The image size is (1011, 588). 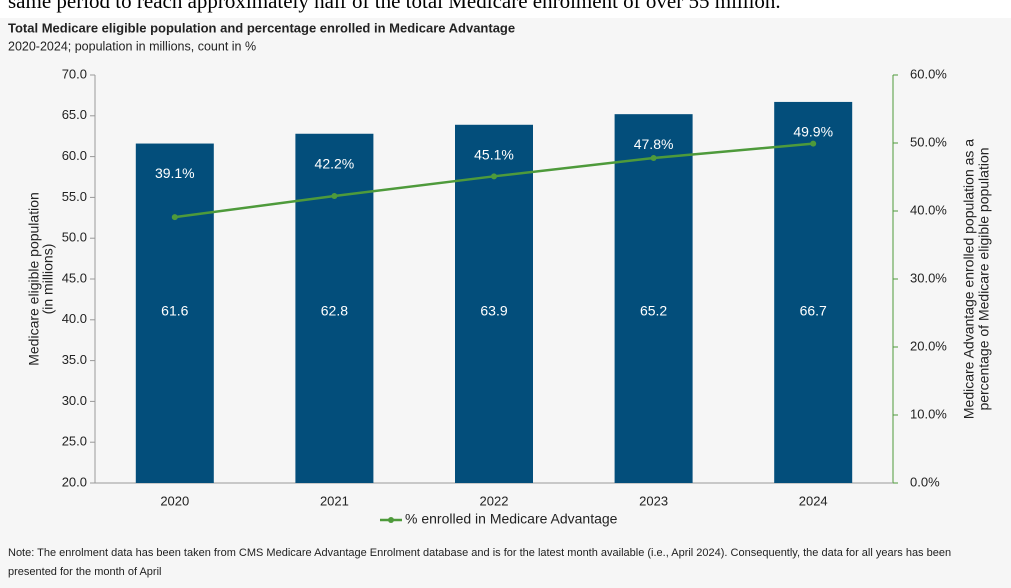 What do you see at coordinates (928, 209) in the screenshot?
I see `y2-tick-label: 40.0%` at bounding box center [928, 209].